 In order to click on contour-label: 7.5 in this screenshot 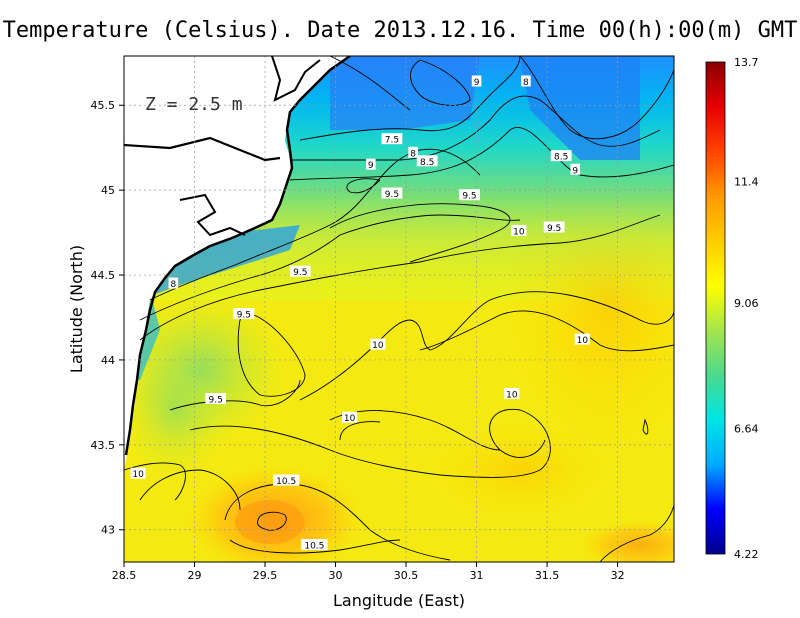, I will do `click(392, 141)`.